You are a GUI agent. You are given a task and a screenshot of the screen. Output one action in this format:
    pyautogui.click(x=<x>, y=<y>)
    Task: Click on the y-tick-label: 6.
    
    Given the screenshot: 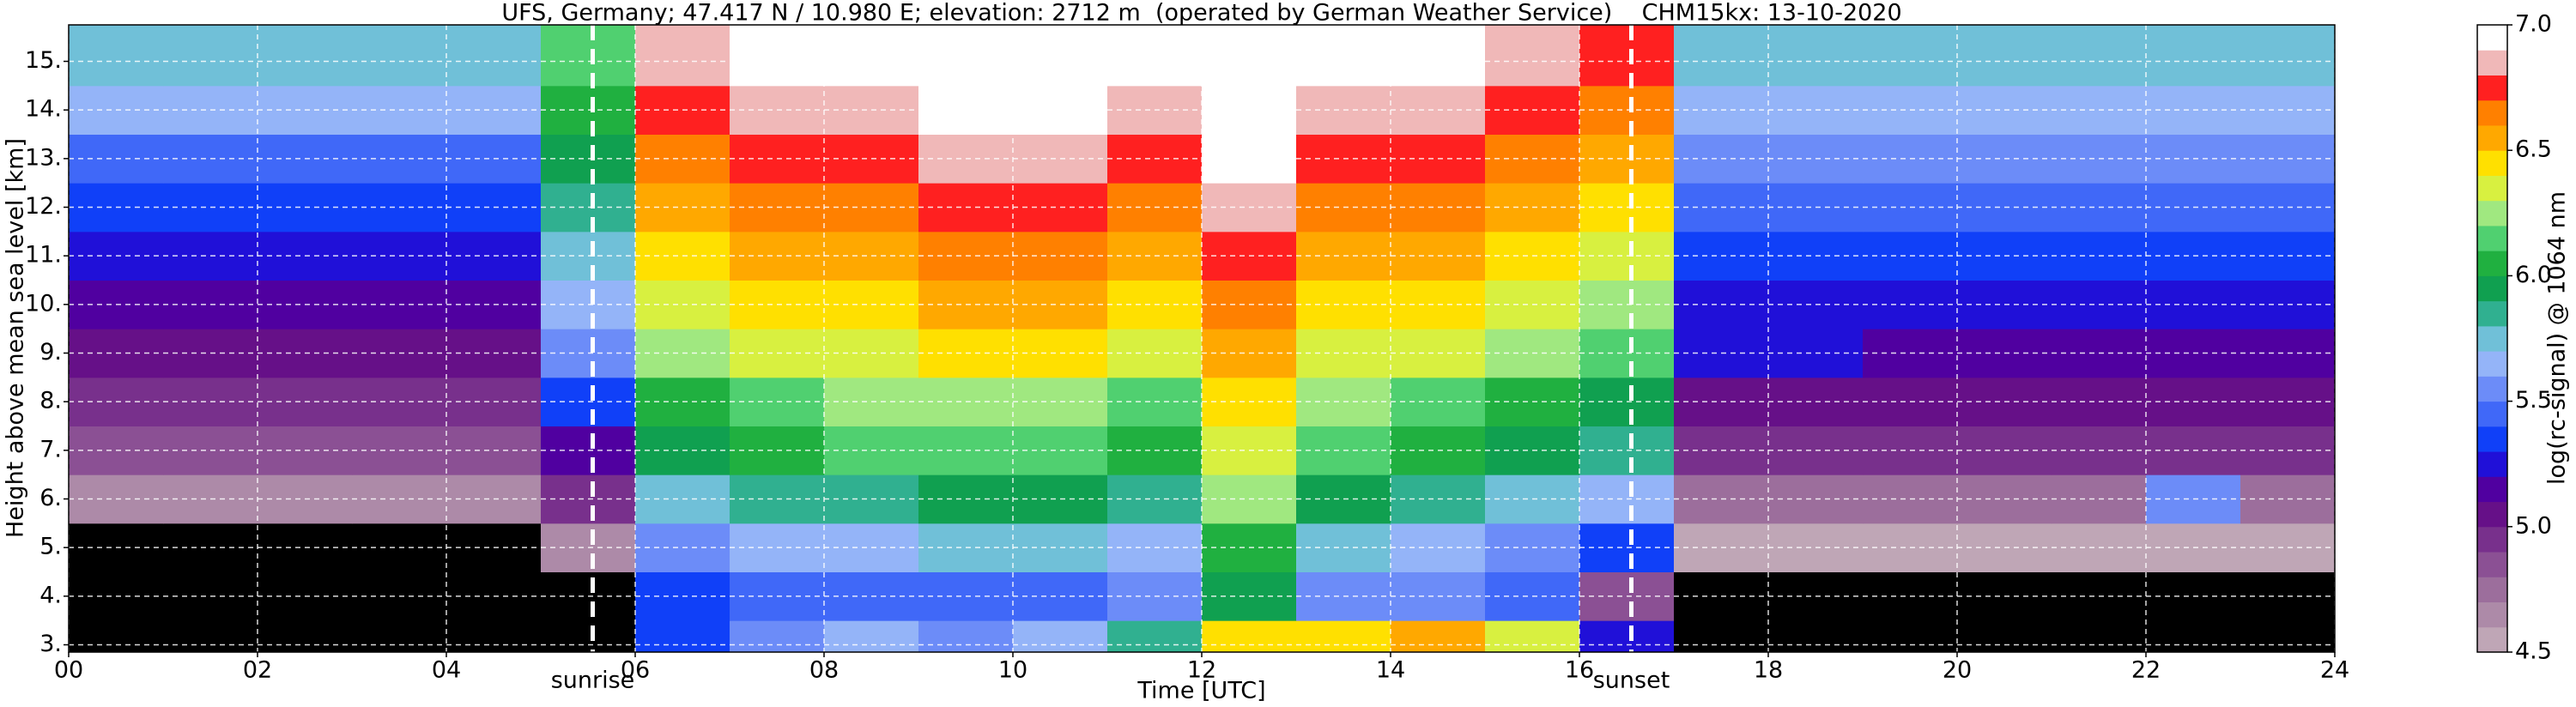 What is the action you would take?
    pyautogui.click(x=50, y=498)
    